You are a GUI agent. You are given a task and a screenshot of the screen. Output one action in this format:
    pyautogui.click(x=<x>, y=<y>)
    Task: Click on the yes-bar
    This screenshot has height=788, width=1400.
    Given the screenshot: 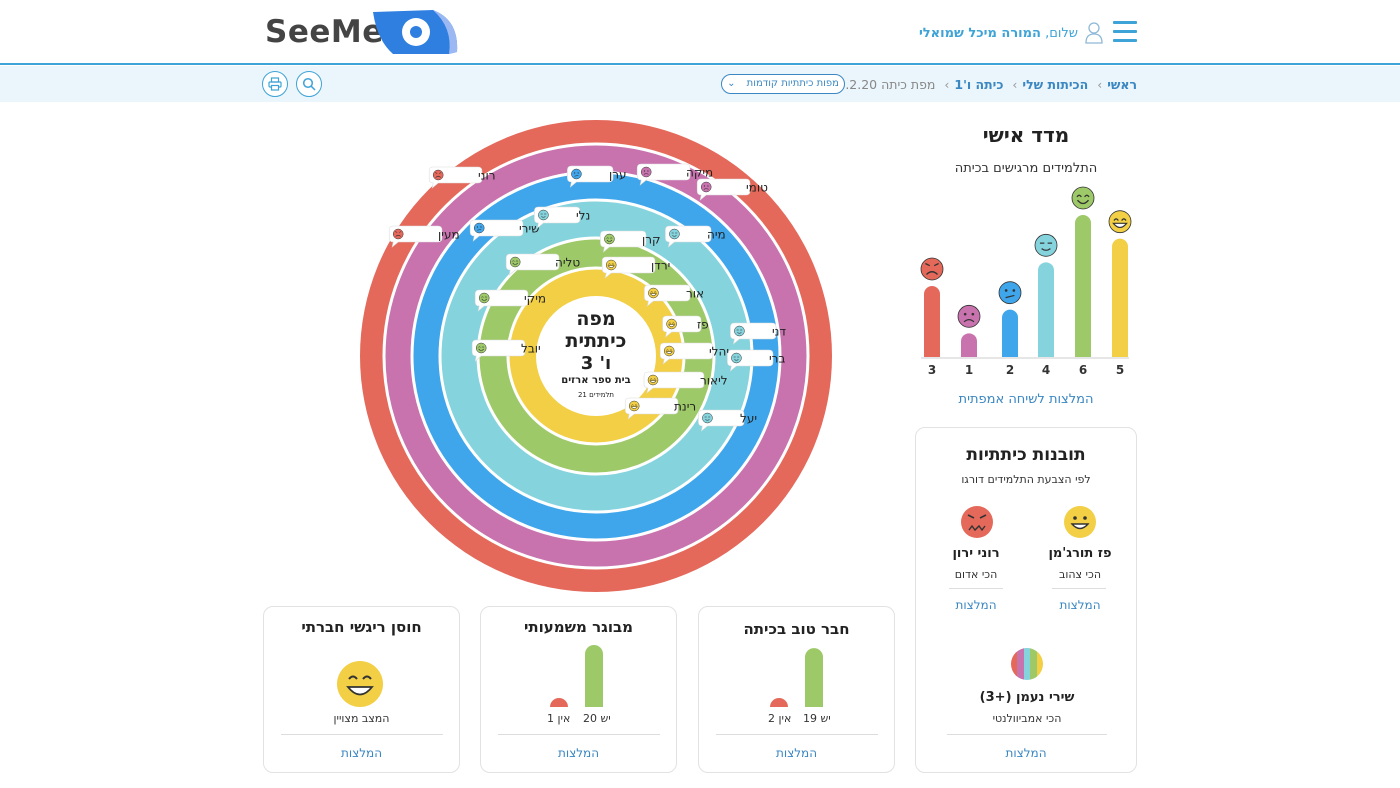 What is the action you would take?
    pyautogui.click(x=594, y=676)
    